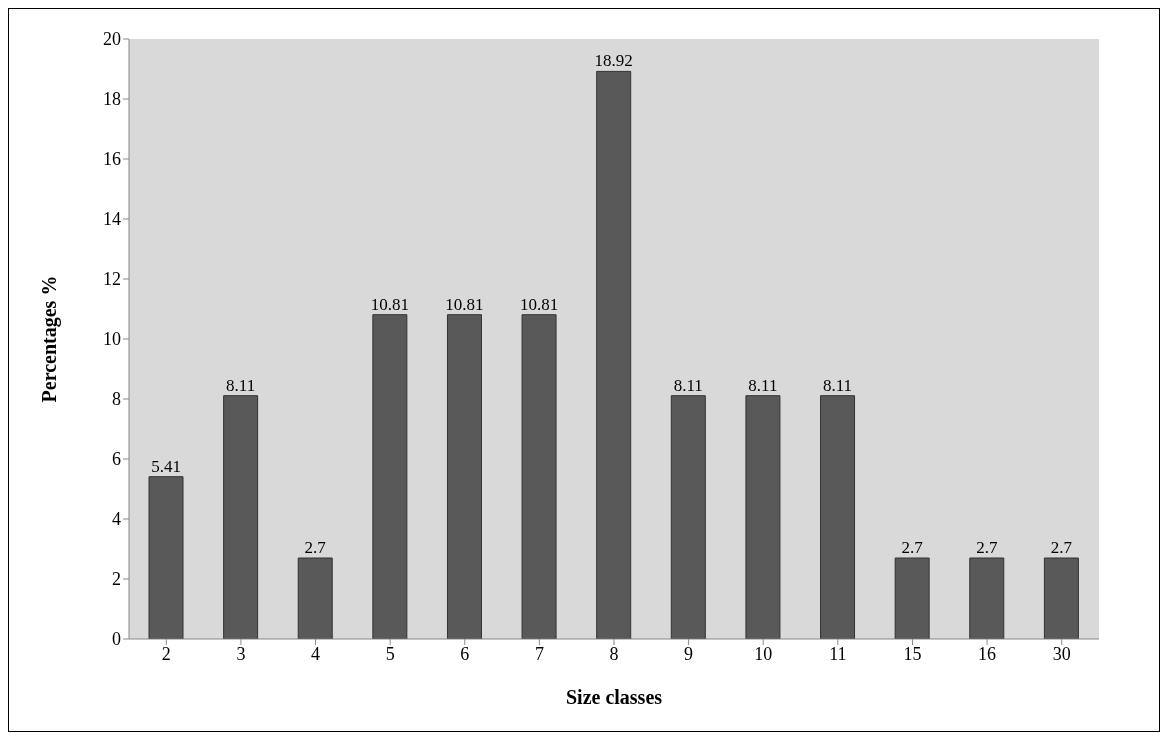 This screenshot has height=742, width=1172. I want to click on x-tick-label: 2, so click(166, 653).